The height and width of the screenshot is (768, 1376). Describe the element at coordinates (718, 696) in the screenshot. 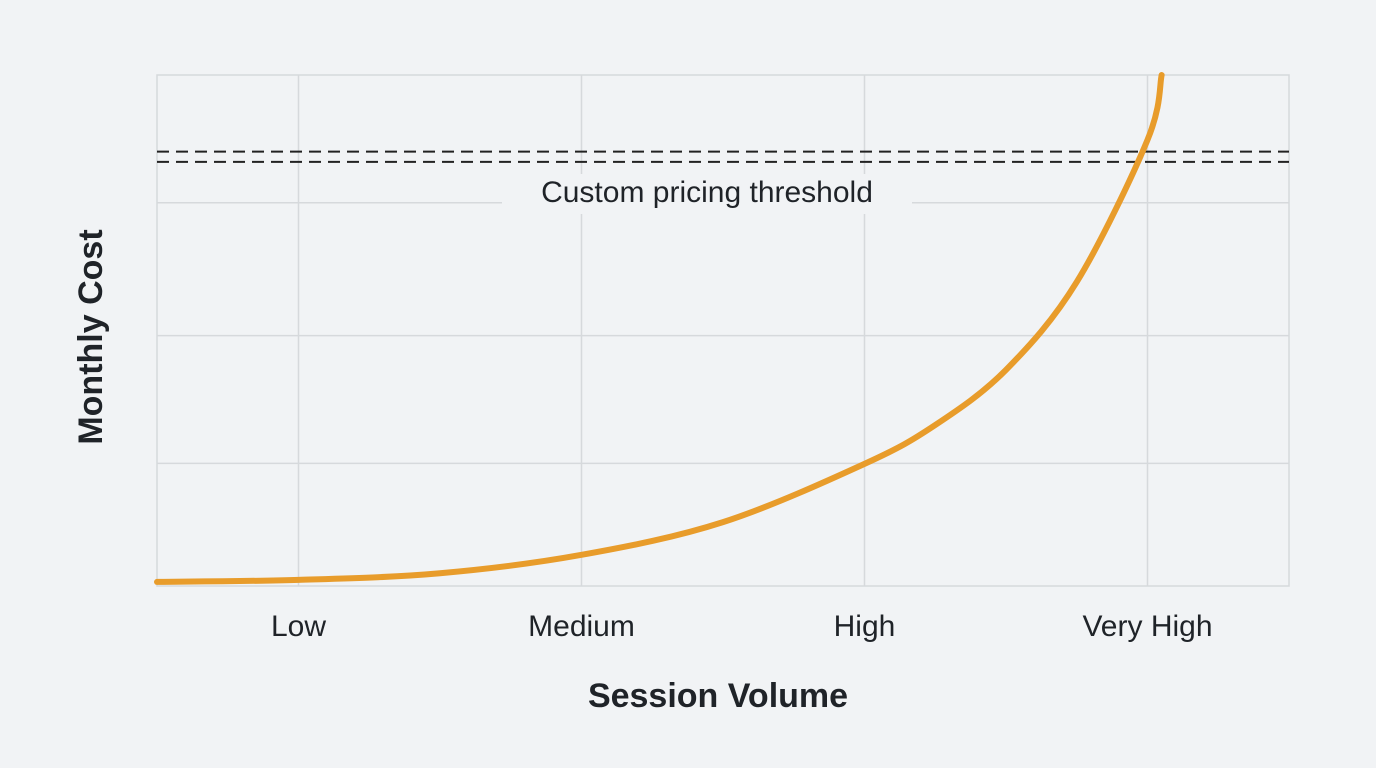

I see `x-axis-title: Session Volume` at that location.